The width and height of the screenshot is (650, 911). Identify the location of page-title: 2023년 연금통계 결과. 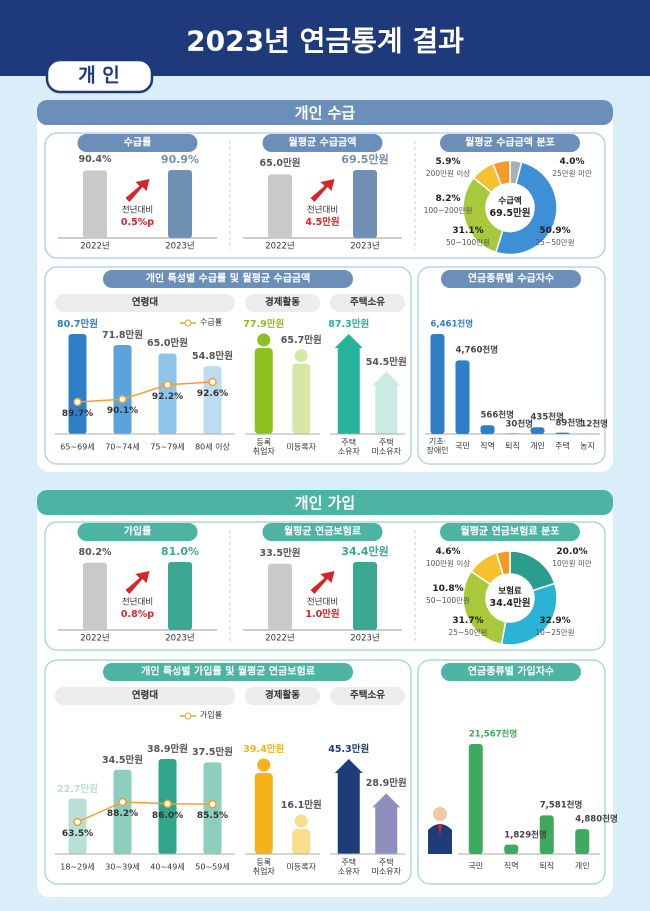
(325, 41).